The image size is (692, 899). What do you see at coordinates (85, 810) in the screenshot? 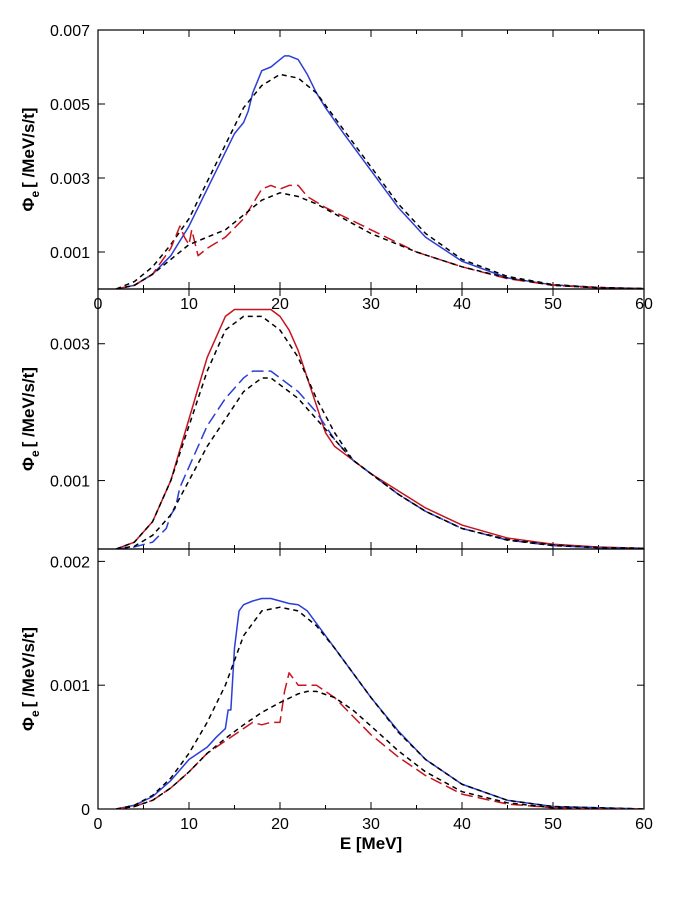
I see `y-tick-label: 0` at bounding box center [85, 810].